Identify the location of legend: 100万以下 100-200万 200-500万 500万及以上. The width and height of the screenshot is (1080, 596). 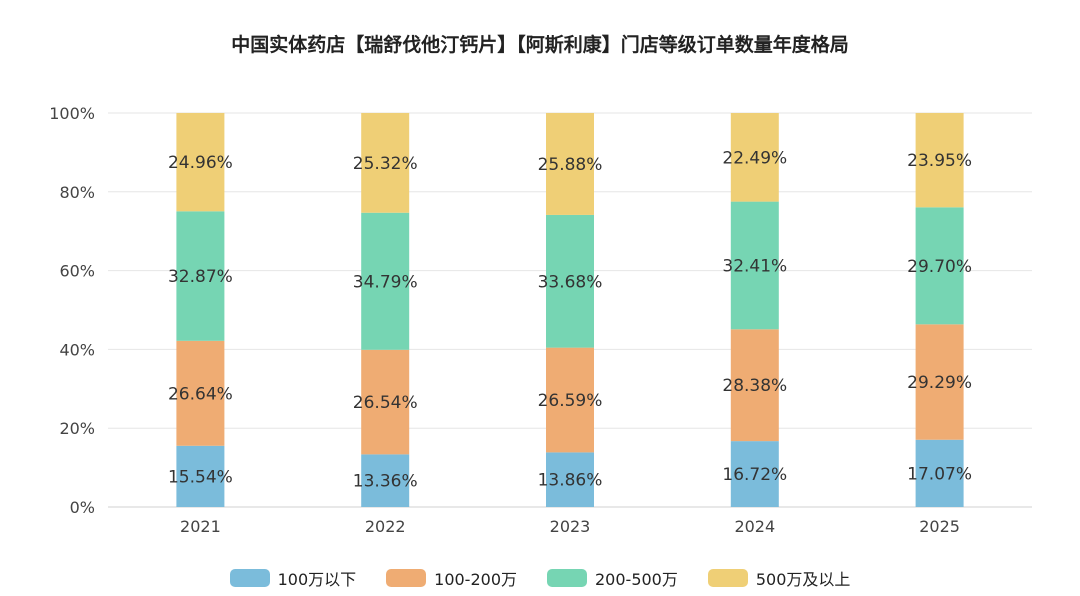
(540, 578).